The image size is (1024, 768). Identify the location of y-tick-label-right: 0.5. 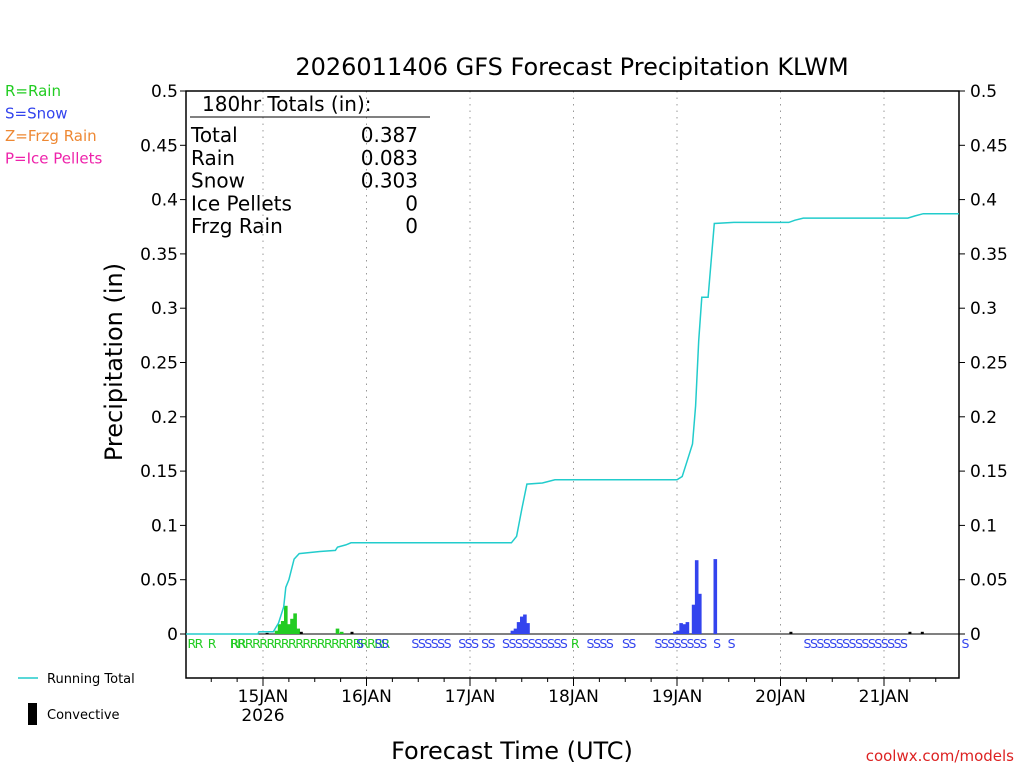
(983, 92).